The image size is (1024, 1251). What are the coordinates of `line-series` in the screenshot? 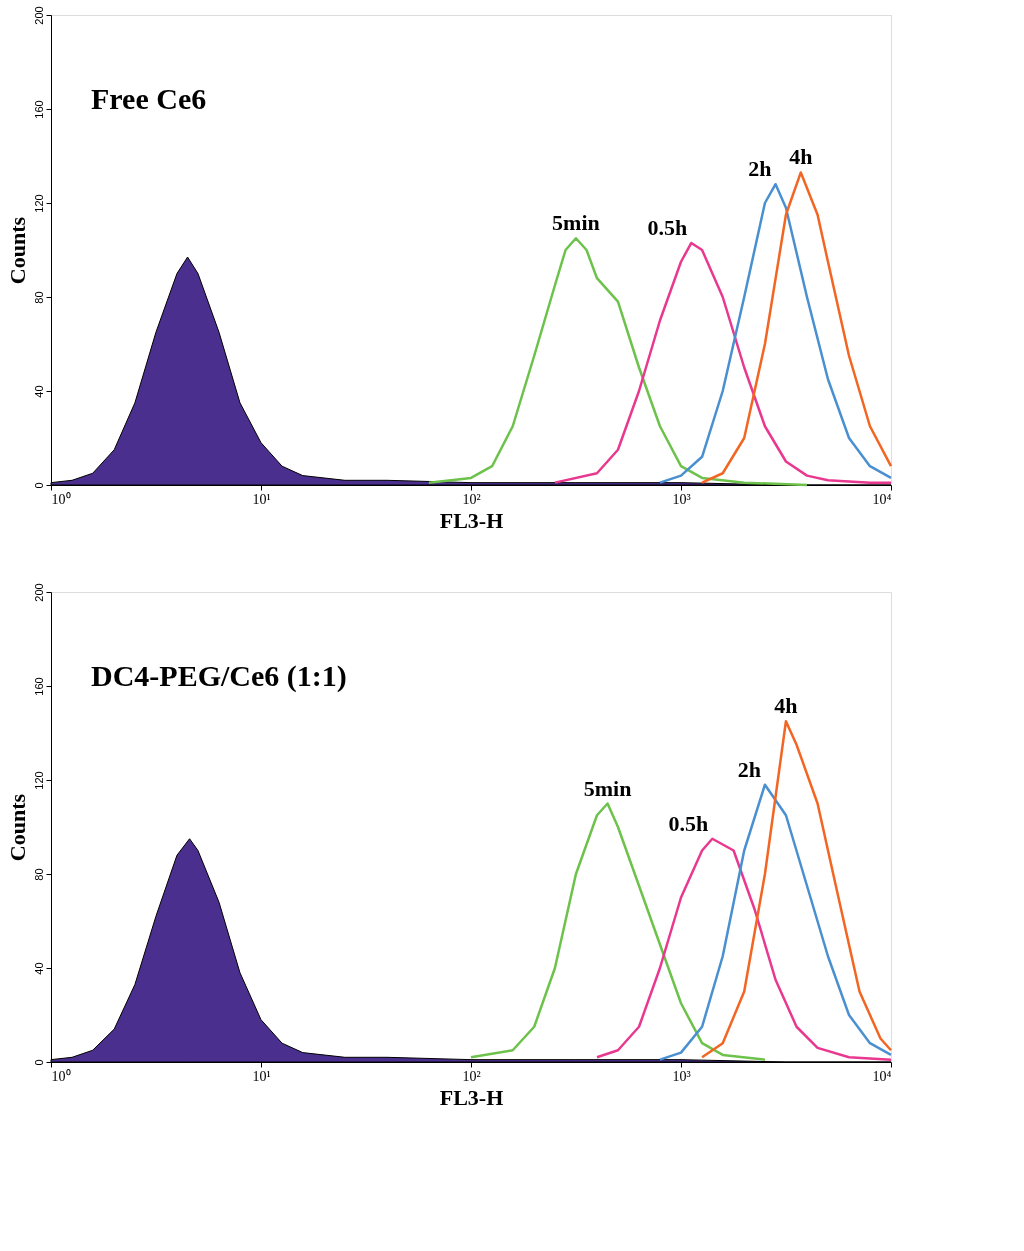 It's located at (775, 922).